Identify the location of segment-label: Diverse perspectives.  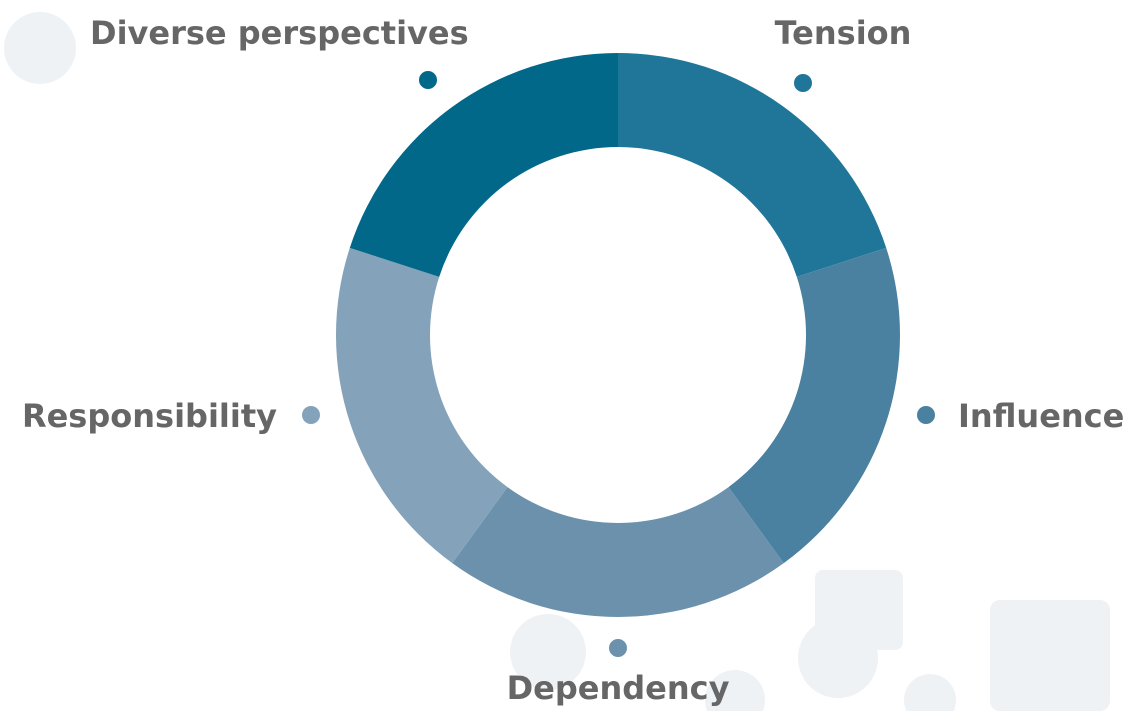
(279, 33).